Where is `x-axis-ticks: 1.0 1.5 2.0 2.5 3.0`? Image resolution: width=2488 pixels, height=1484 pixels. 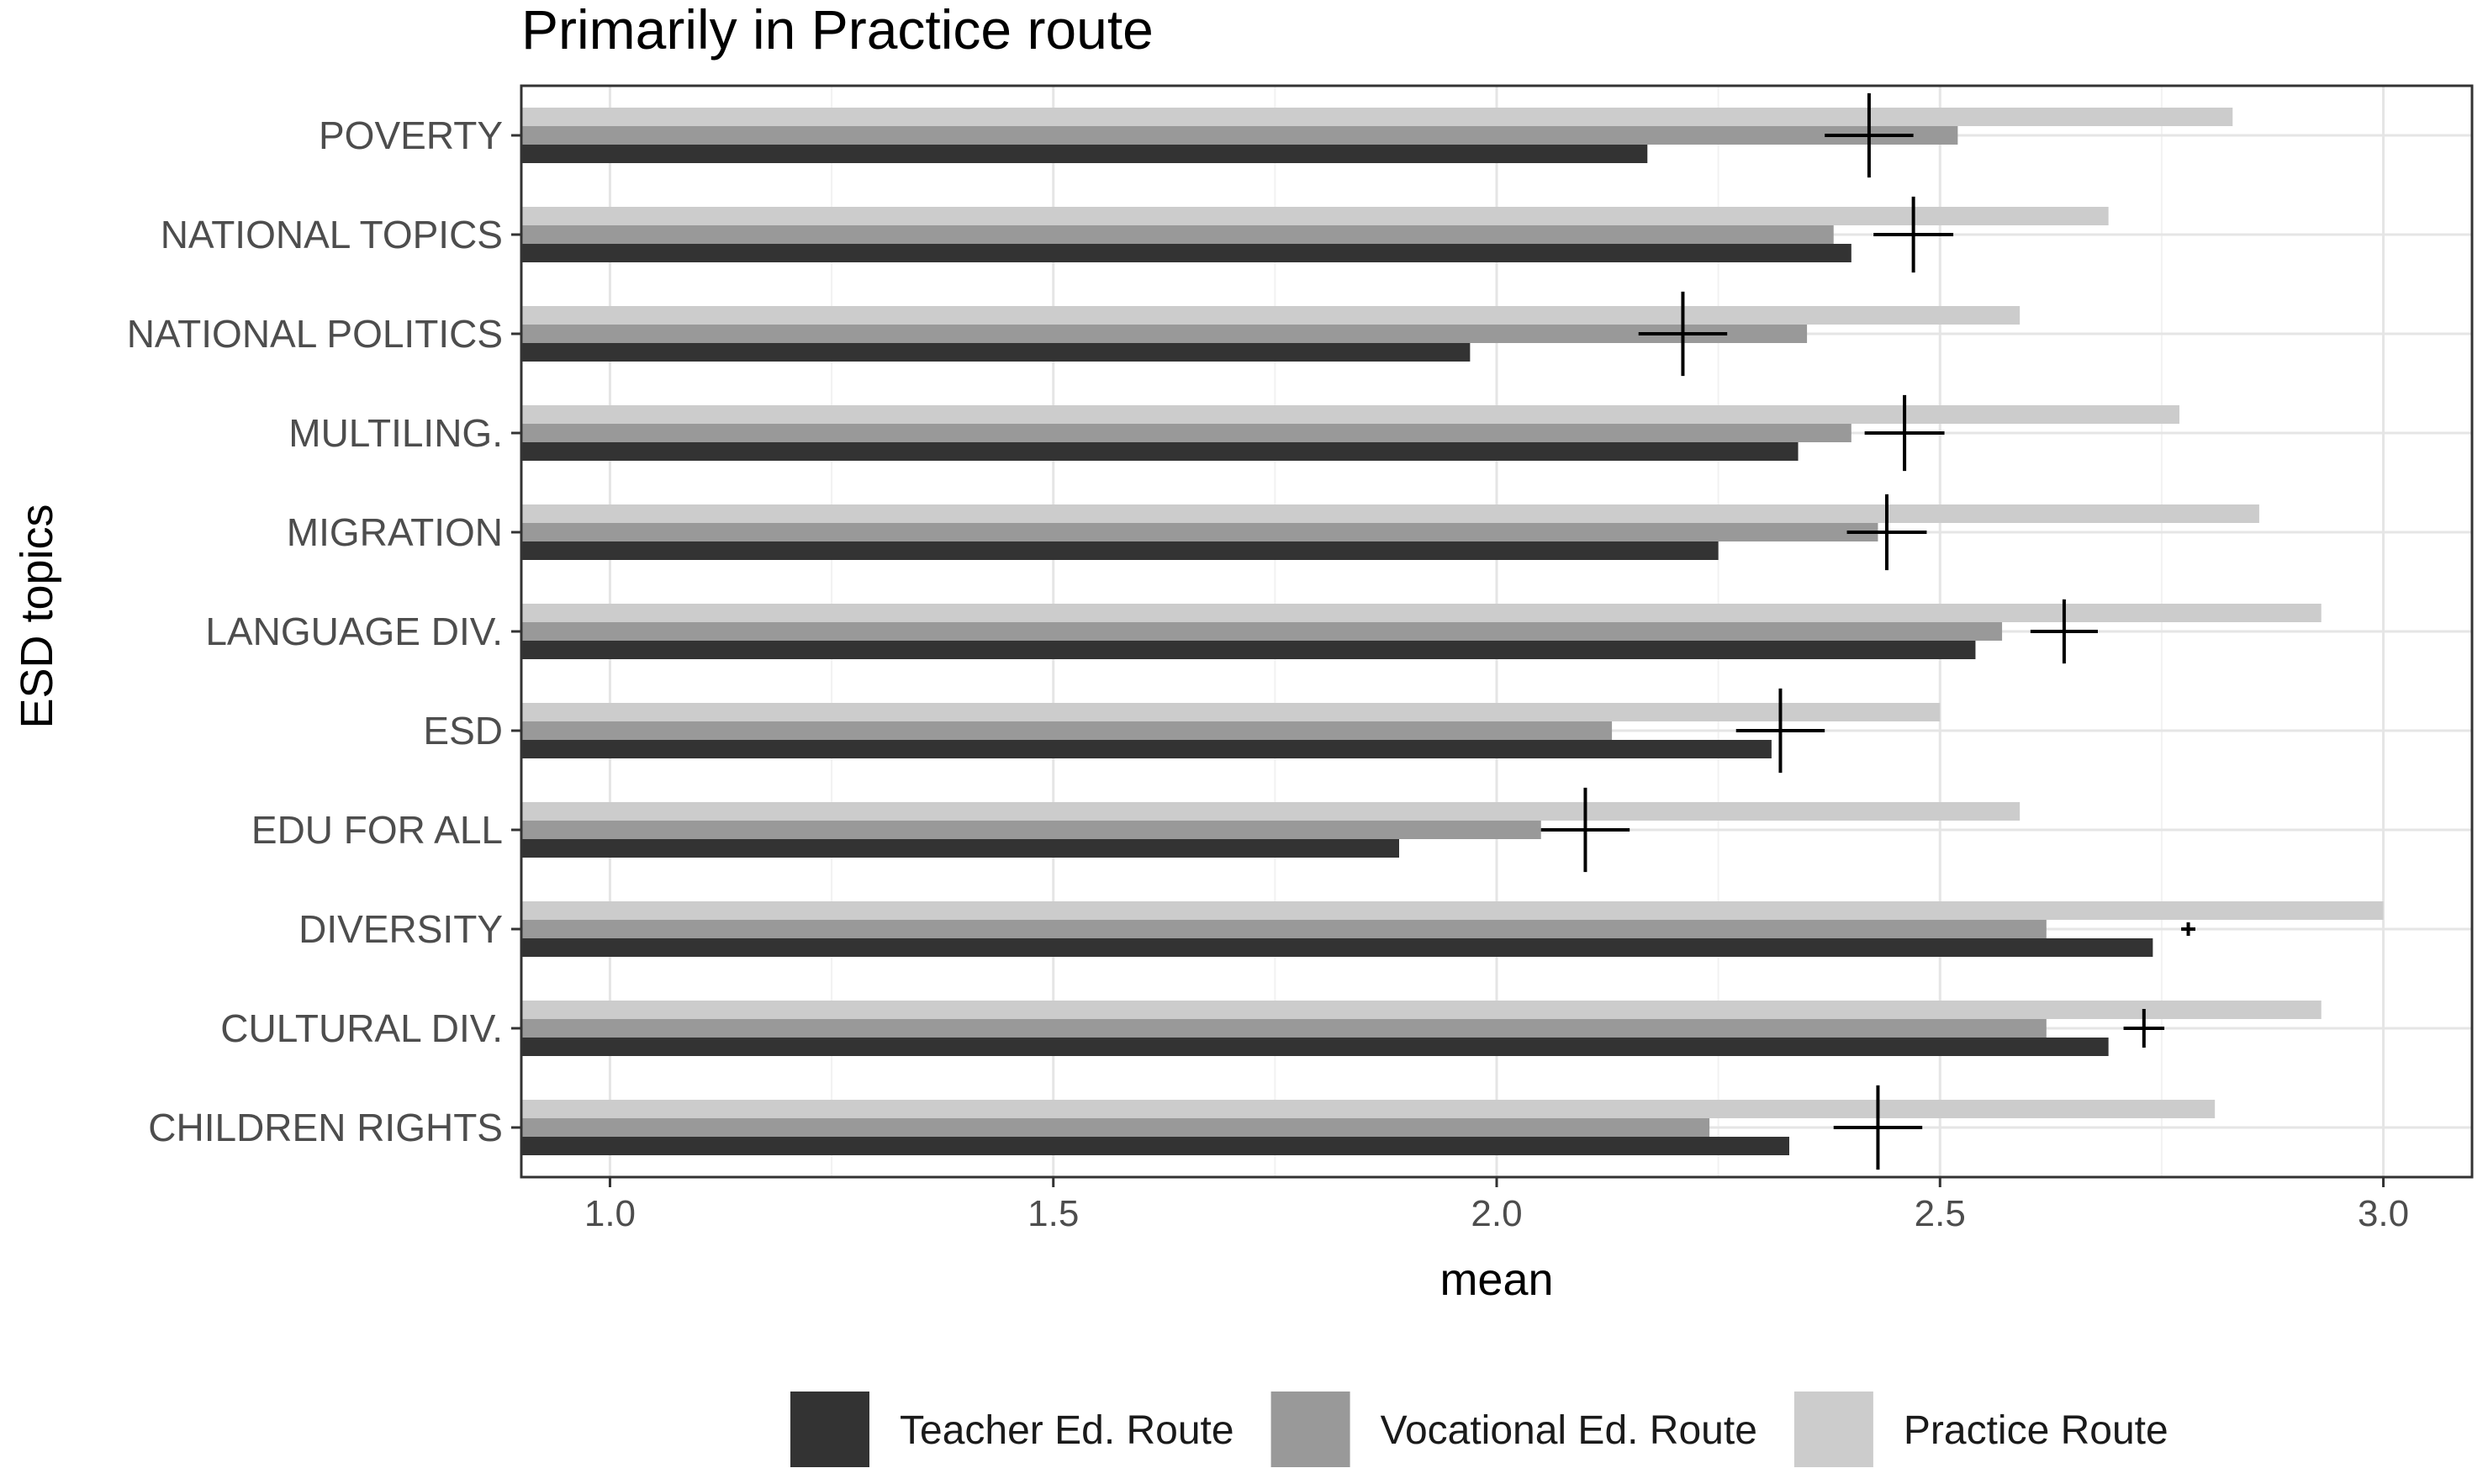
x-axis-ticks: 1.0 1.5 2.0 2.5 3.0 is located at coordinates (1496, 1205).